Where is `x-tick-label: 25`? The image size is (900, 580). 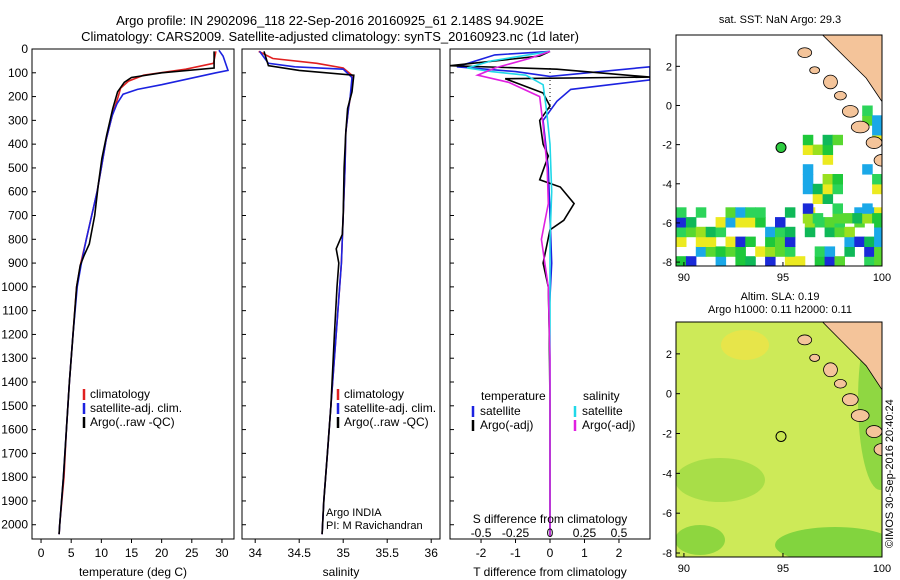
x-tick-label: 25 is located at coordinates (192, 553).